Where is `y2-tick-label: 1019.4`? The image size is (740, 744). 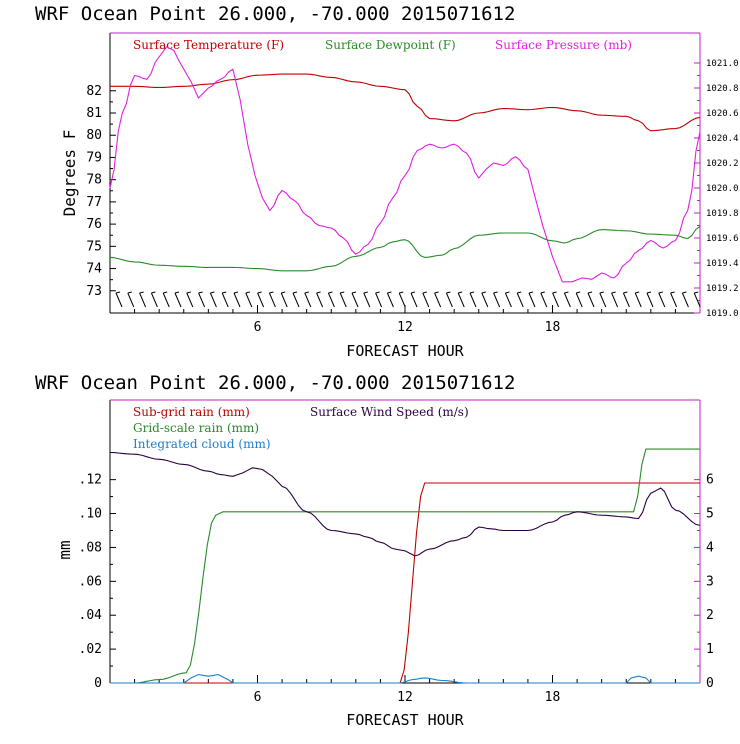 y2-tick-label: 1019.4 is located at coordinates (722, 264).